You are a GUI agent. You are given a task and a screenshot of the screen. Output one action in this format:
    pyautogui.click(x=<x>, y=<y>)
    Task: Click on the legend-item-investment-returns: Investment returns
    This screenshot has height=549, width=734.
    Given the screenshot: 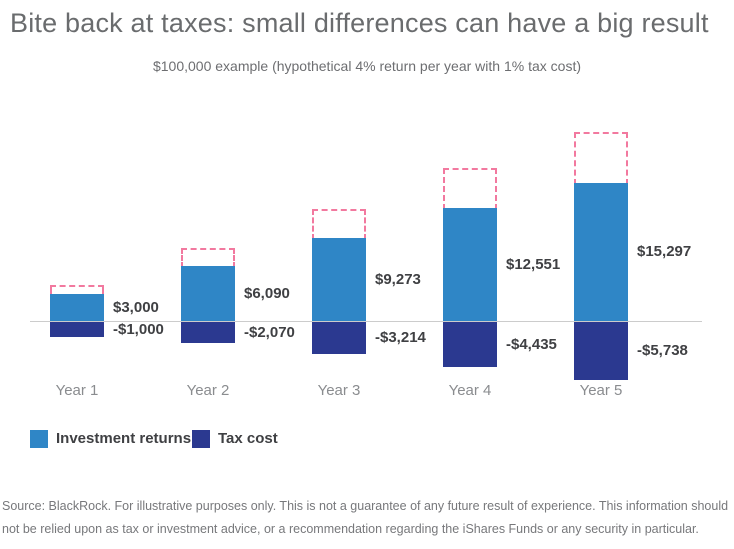 What is the action you would take?
    pyautogui.click(x=110, y=438)
    